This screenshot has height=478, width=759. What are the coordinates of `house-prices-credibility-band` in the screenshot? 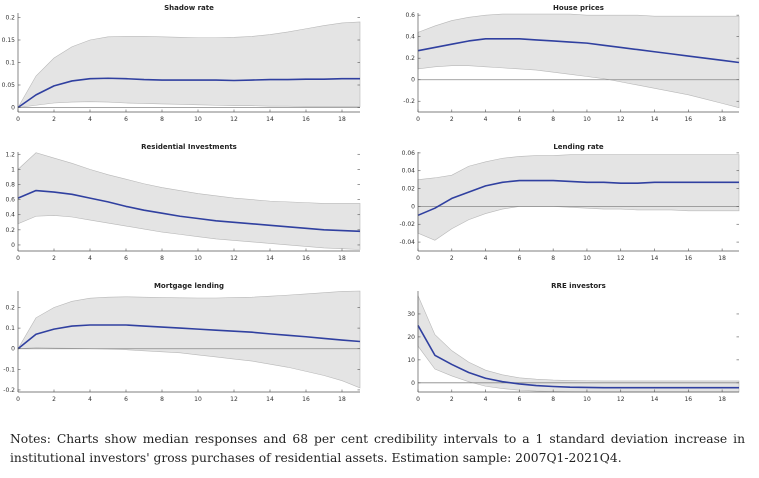 It's located at (578, 61).